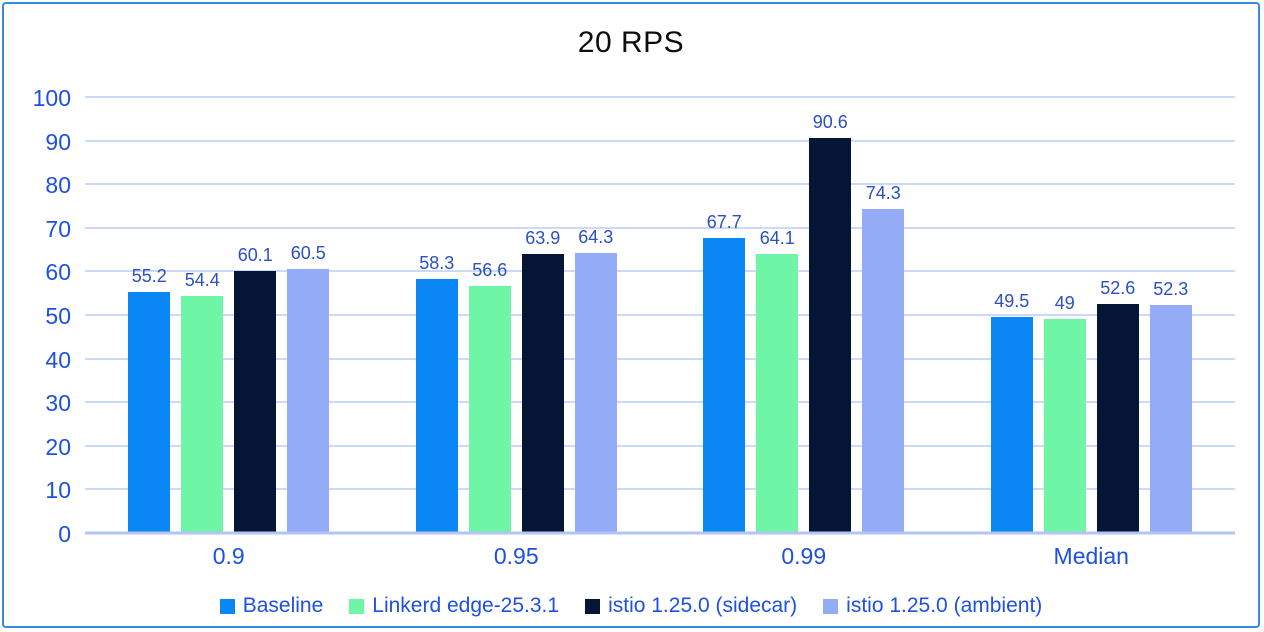 The image size is (1264, 632). What do you see at coordinates (58, 490) in the screenshot?
I see `y-tick-label: 10` at bounding box center [58, 490].